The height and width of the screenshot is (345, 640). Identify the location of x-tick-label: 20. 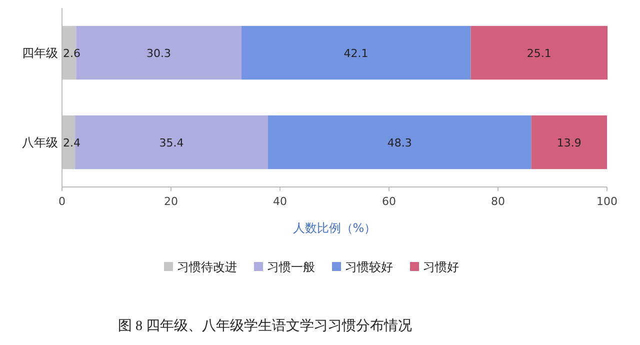
(171, 201).